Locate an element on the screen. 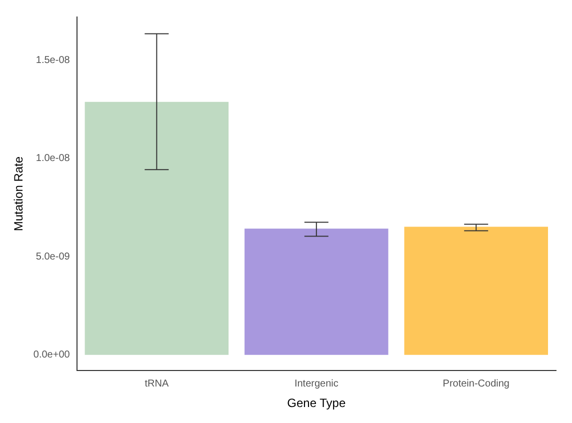  x-axis-title: Gene Type is located at coordinates (316, 403).